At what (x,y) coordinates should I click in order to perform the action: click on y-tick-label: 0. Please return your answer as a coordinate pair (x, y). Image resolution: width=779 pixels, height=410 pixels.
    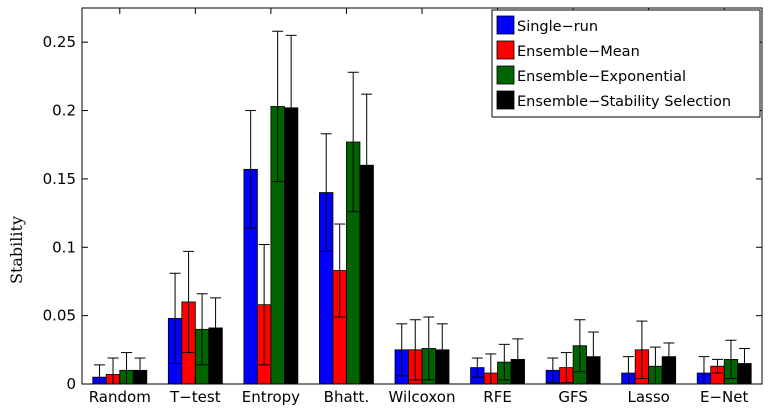
    Looking at the image, I should click on (71, 384).